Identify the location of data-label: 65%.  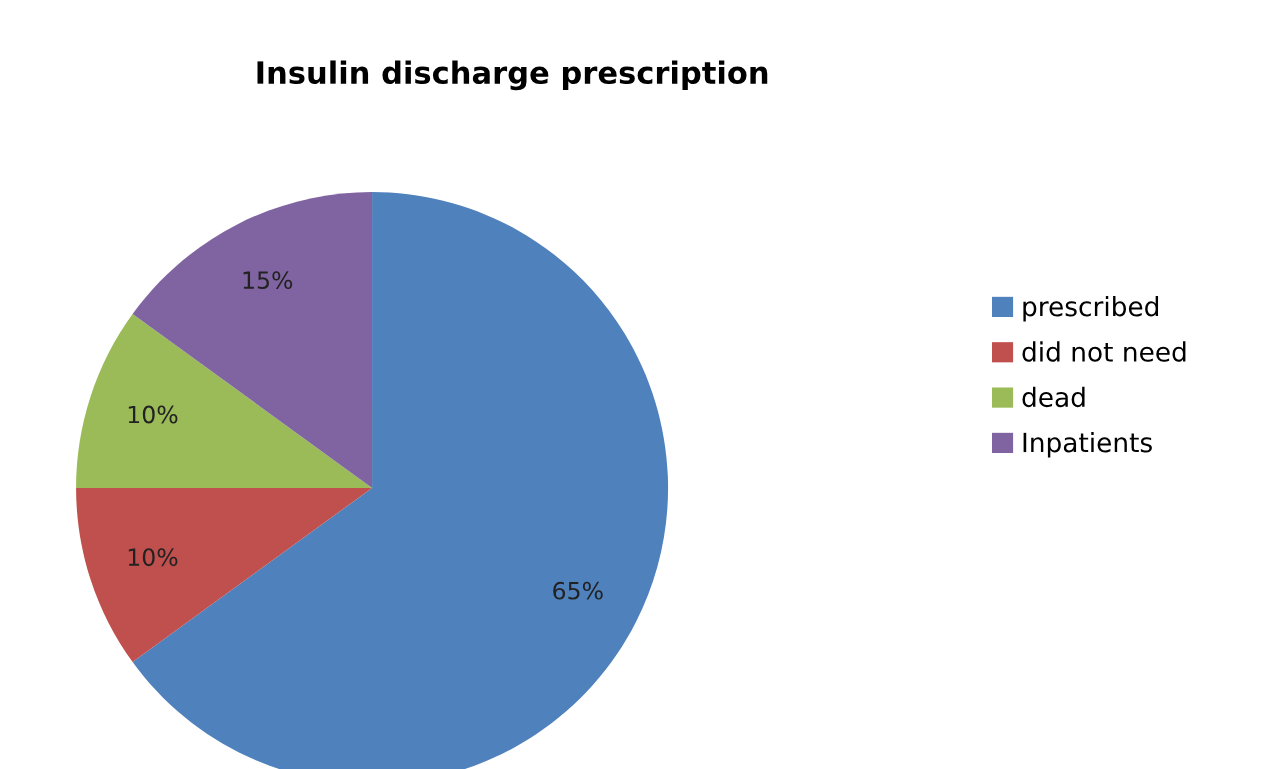
(578, 590).